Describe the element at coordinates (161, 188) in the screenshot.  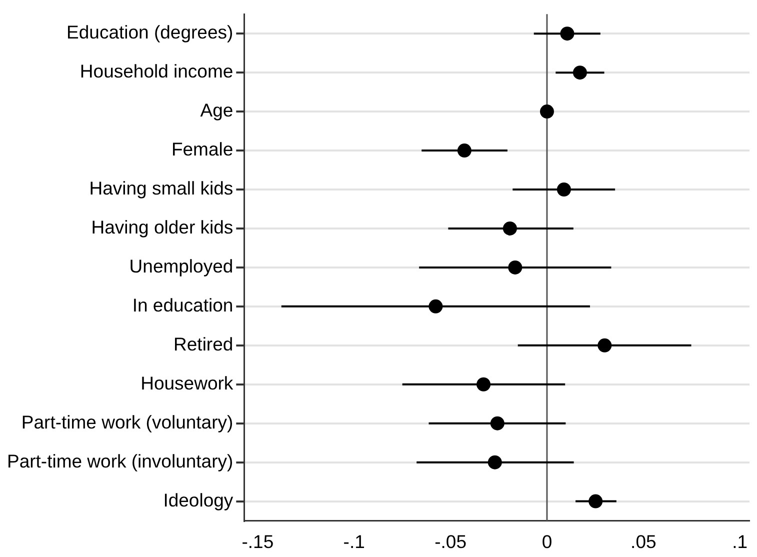
I see `y-tick-label: Having small kids` at that location.